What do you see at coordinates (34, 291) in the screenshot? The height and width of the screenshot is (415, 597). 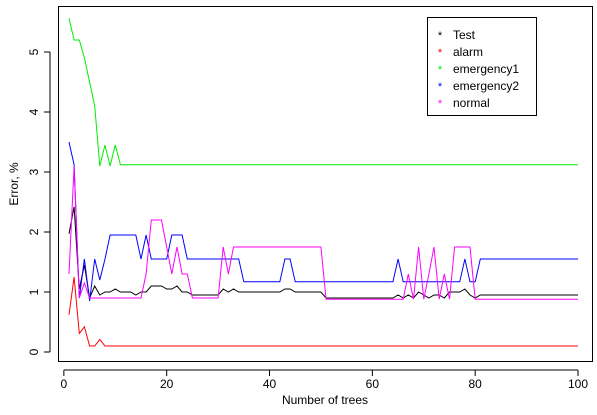 I see `y-tick-label: 1` at bounding box center [34, 291].